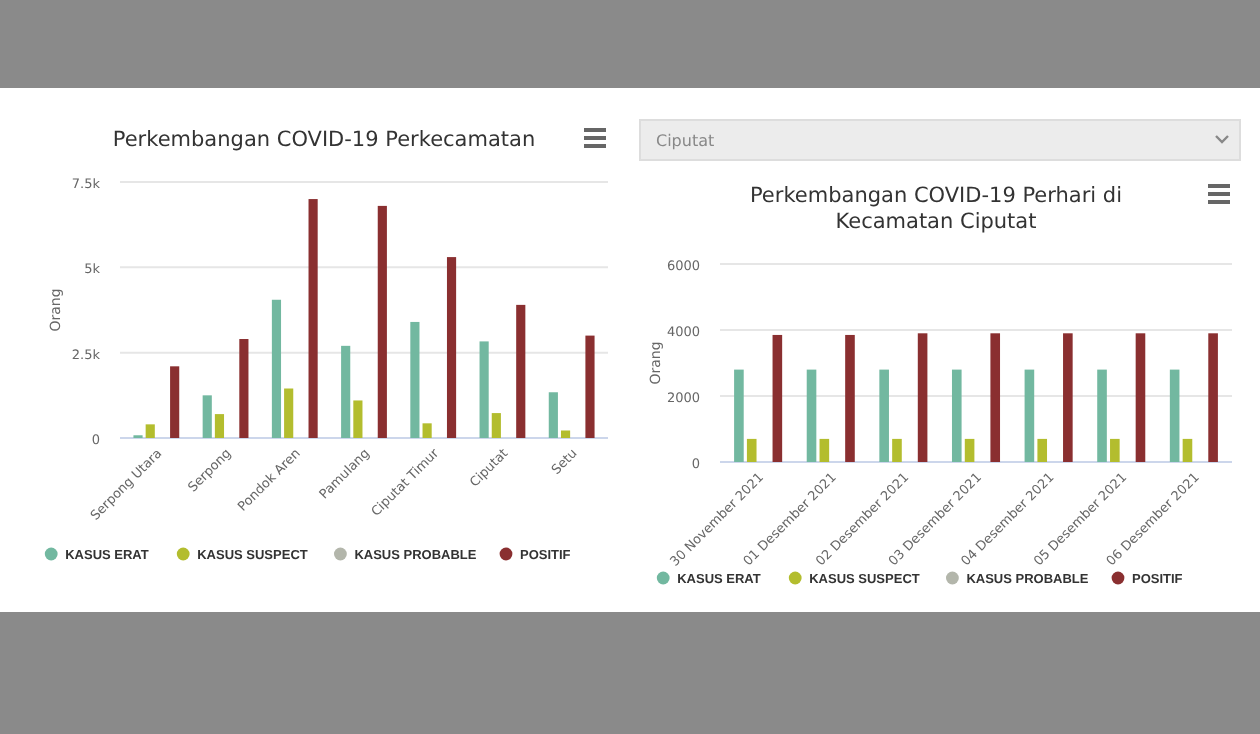 The height and width of the screenshot is (734, 1260). I want to click on chart-title: Perkembangan COVID-19 Perhari di Kecamatan Ciputat, so click(936, 209).